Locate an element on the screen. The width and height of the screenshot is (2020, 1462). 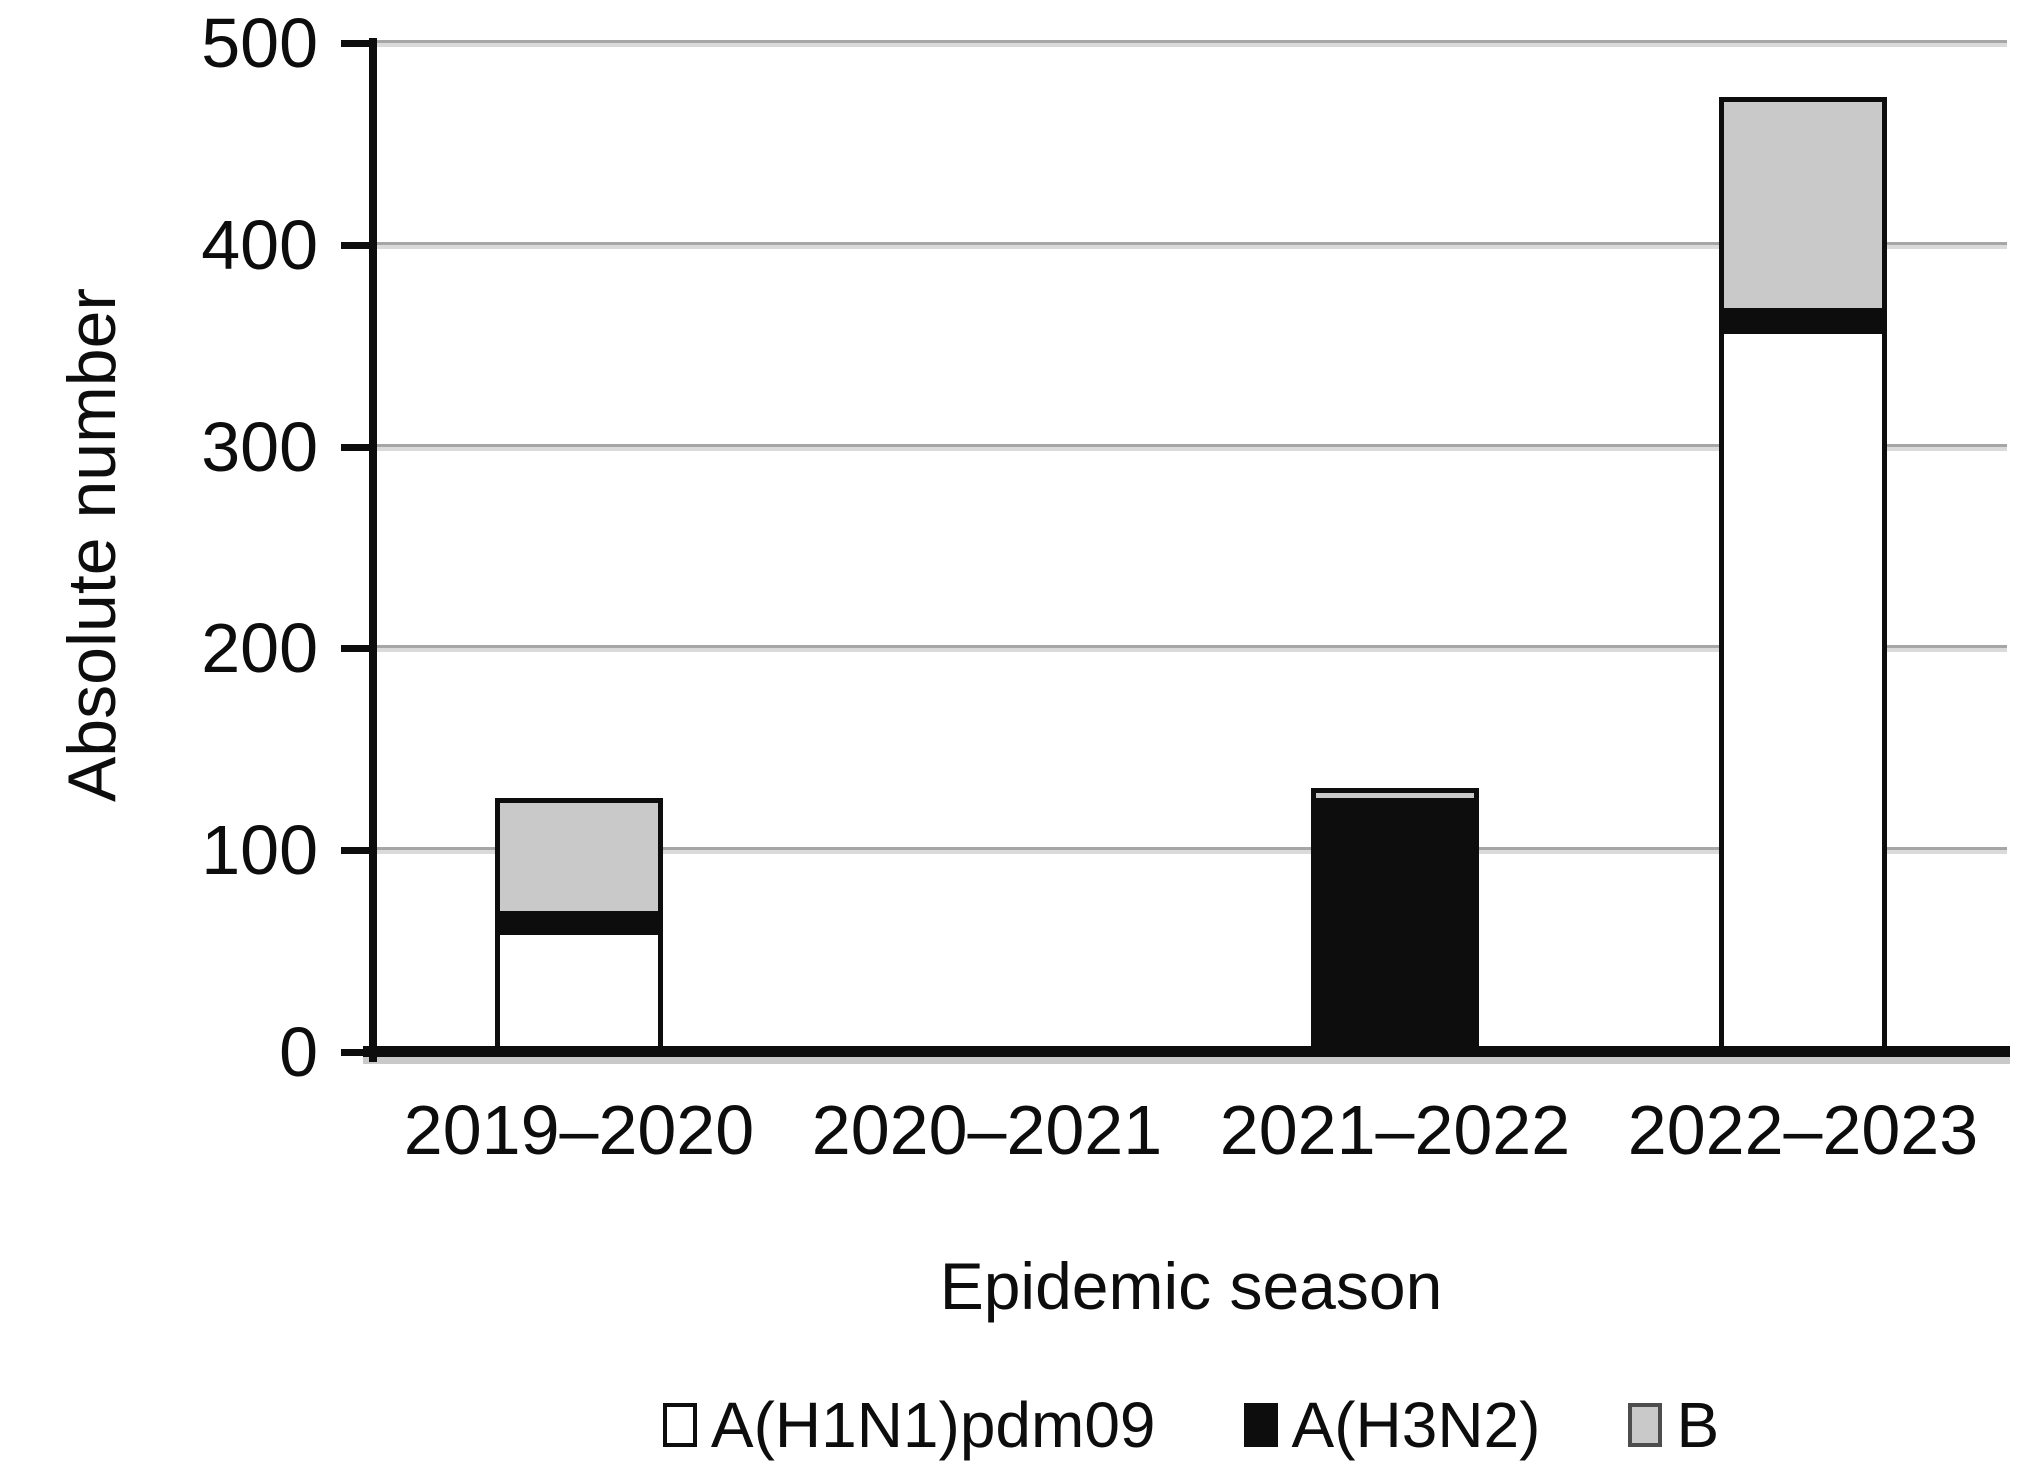
bar-2022–2023 is located at coordinates (1803, 574).